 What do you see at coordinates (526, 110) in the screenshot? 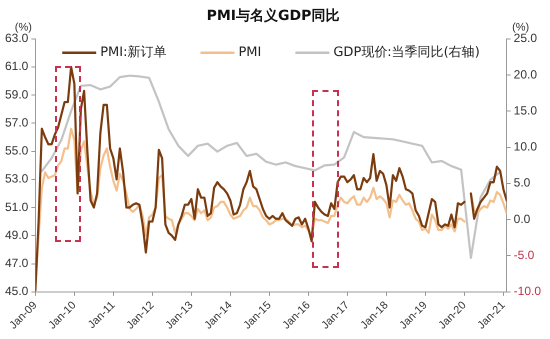
I see `y2-tick-label: 15.0` at bounding box center [526, 110].